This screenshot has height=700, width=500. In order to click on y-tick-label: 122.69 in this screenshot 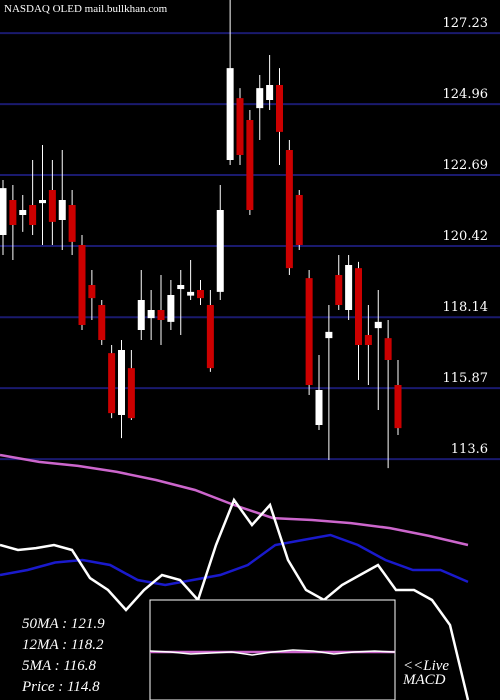, I will do `click(466, 165)`.